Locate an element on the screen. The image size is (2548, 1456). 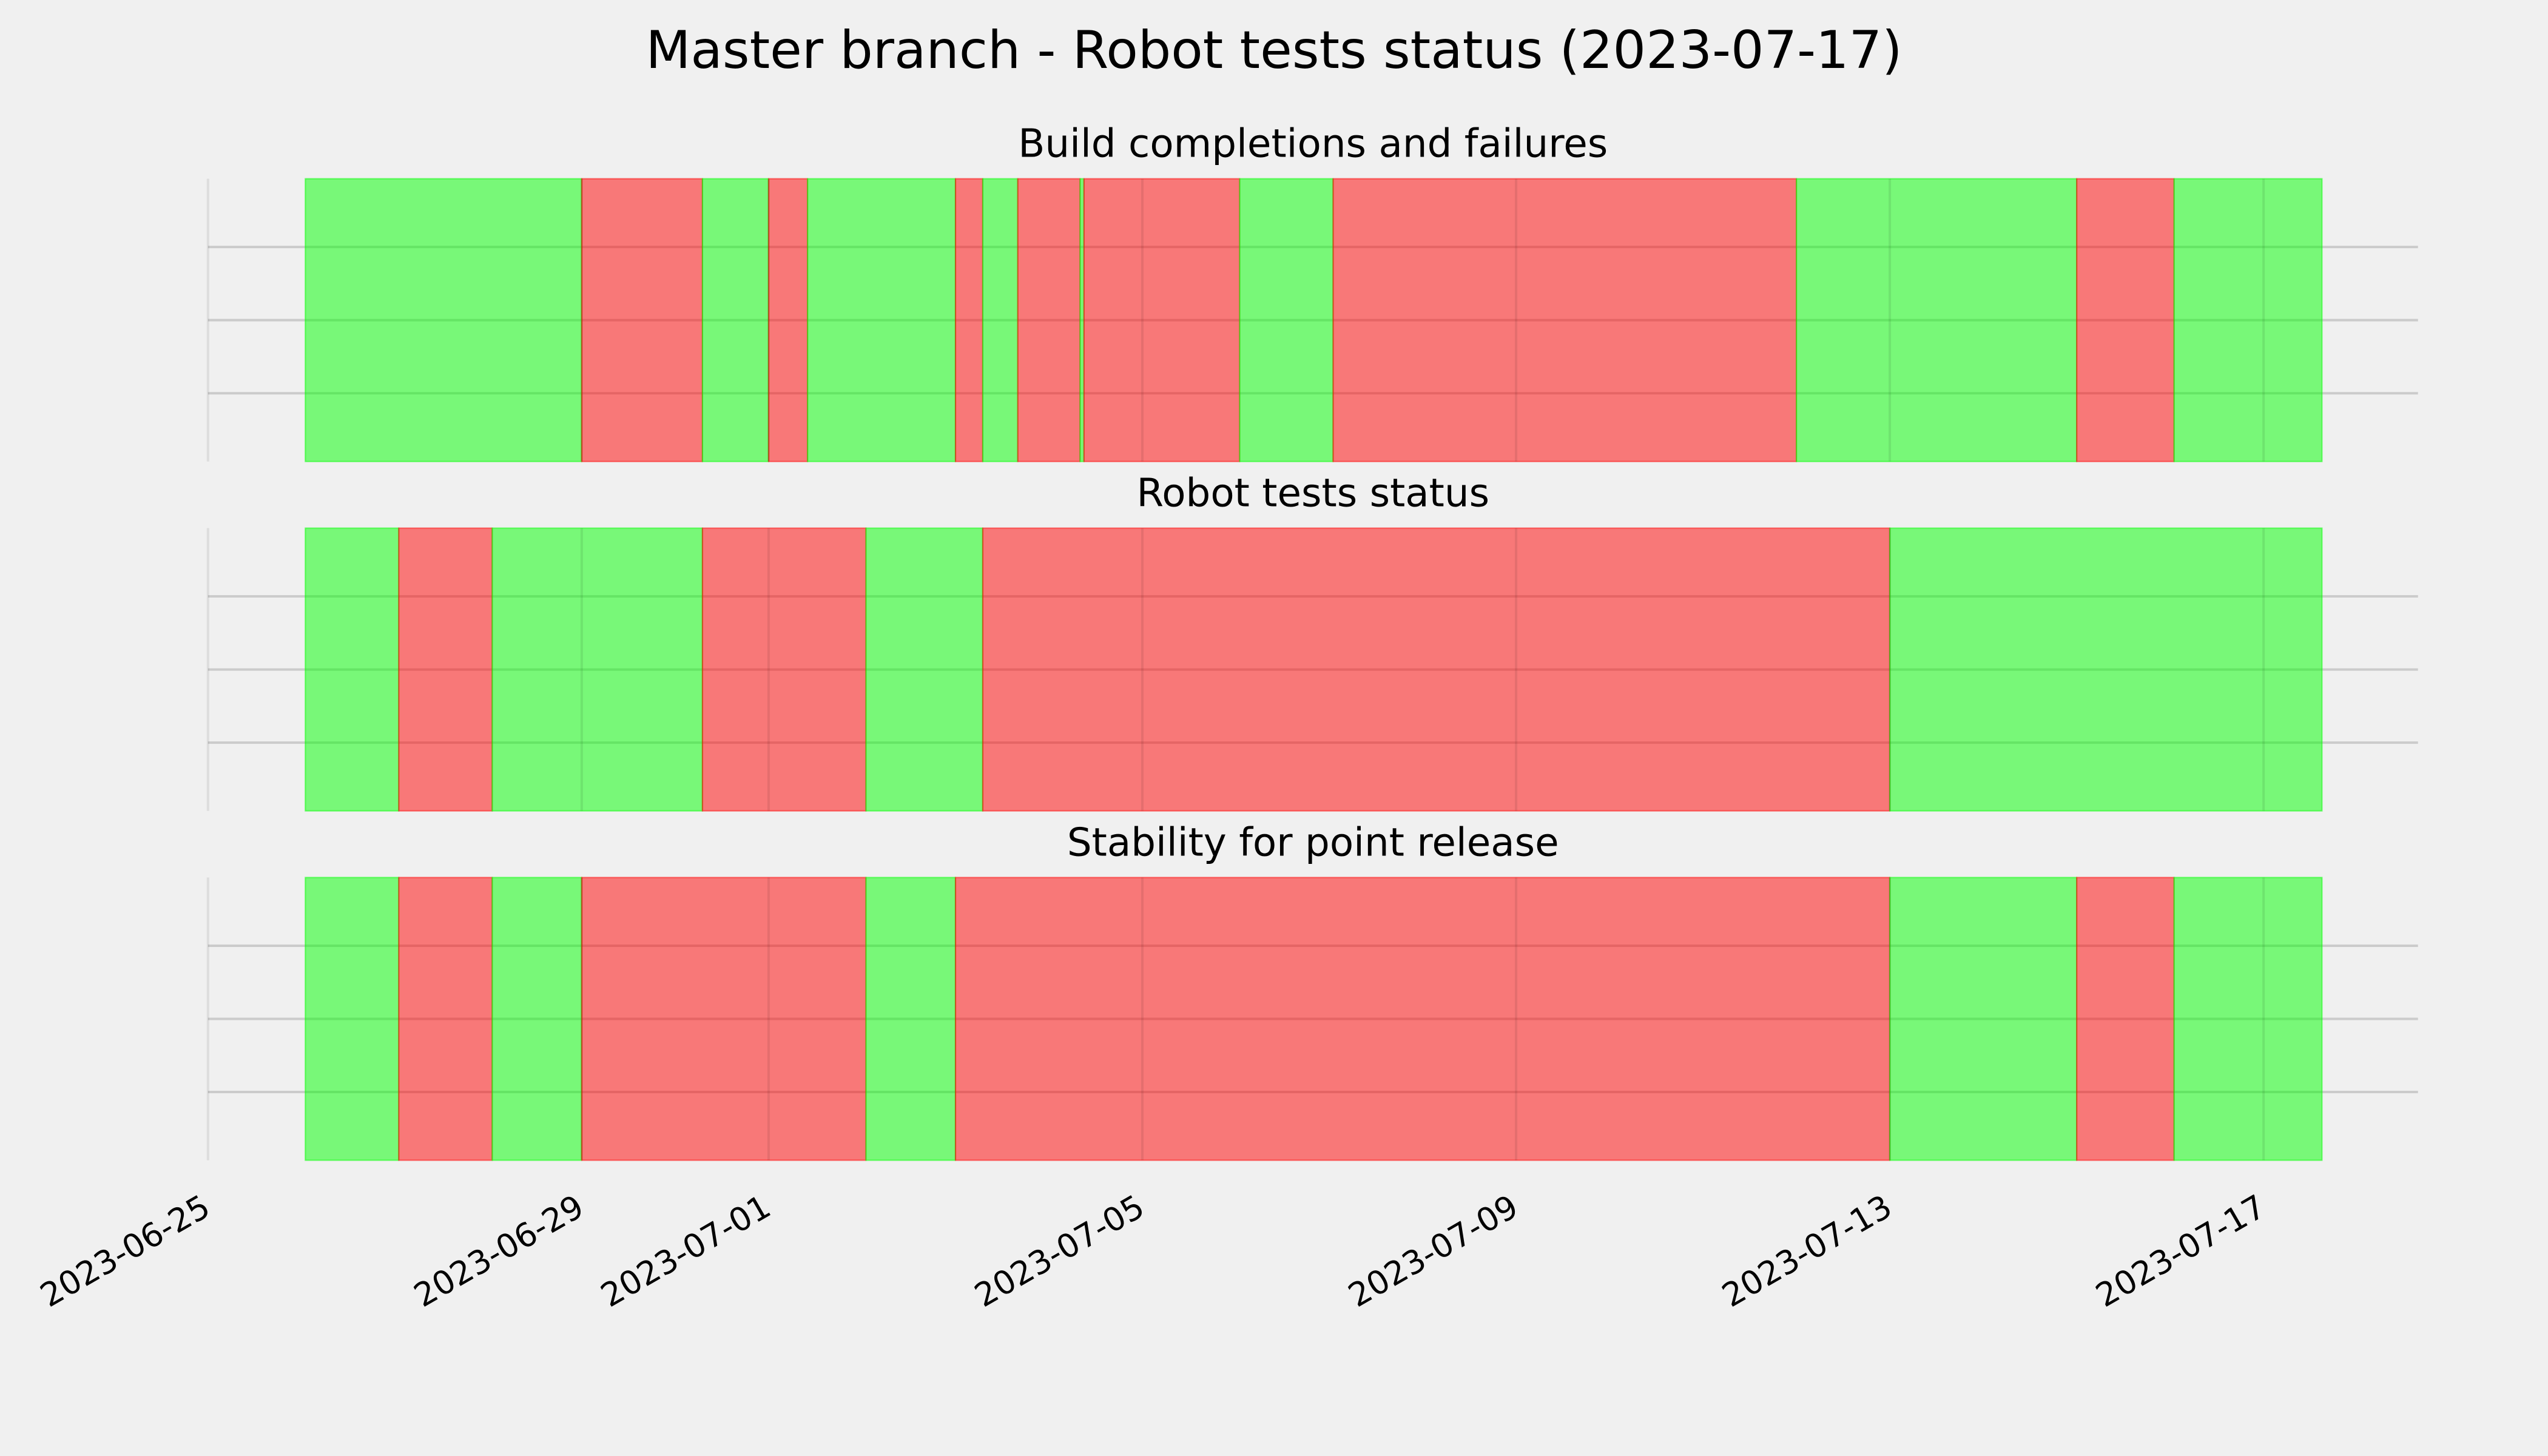
panel-title: Stability for point release is located at coordinates (1313, 842).